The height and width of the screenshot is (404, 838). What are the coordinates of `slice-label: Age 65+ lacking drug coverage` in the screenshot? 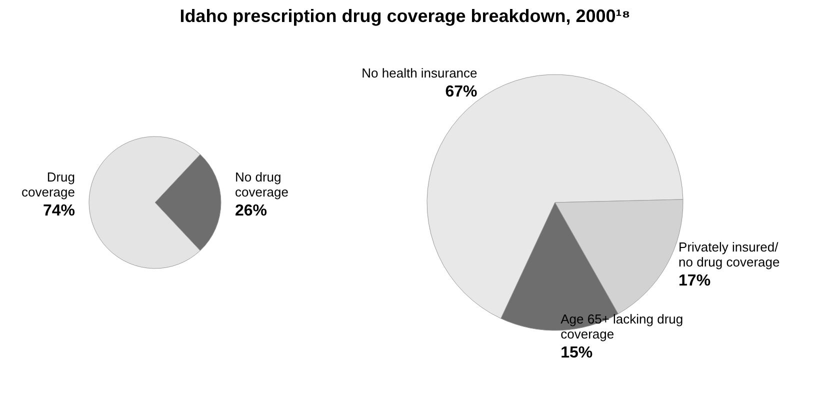 It's located at (622, 326).